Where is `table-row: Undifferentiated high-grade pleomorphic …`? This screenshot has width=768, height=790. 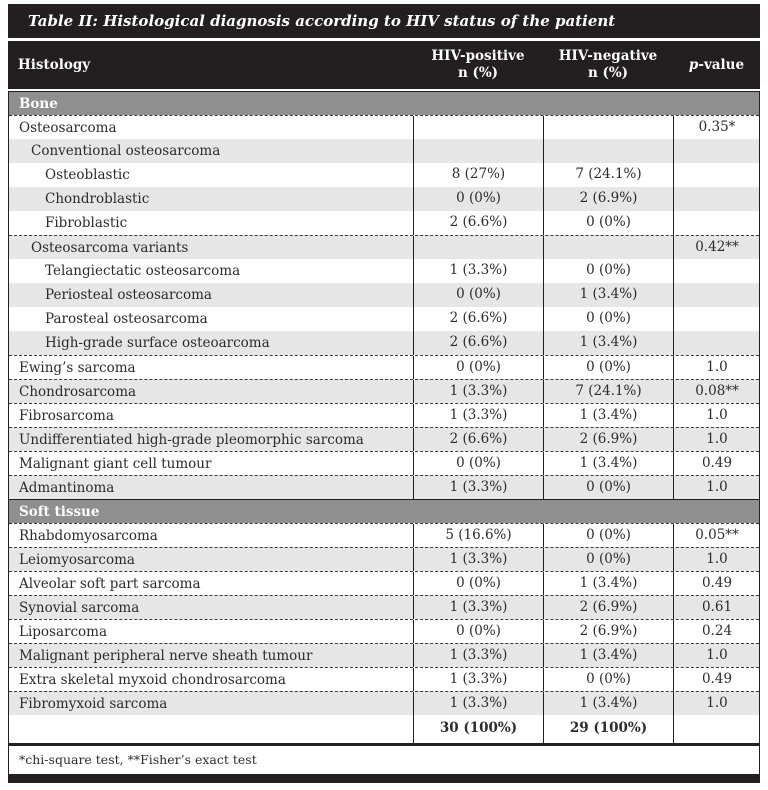 table-row: Undifferentiated high-grade pleomorphic … is located at coordinates (384, 439).